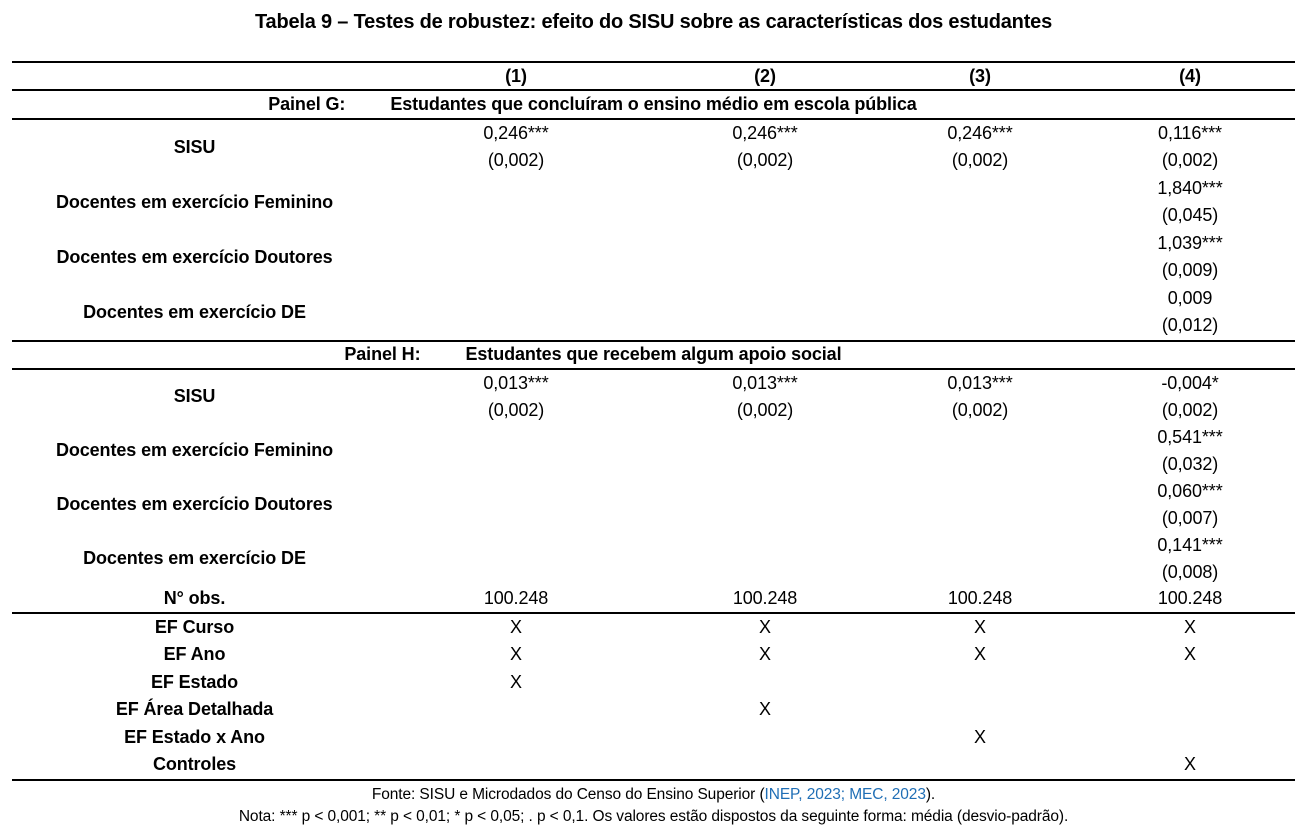 This screenshot has width=1307, height=837. I want to click on fonte-text-suffix: )., so click(930, 794).